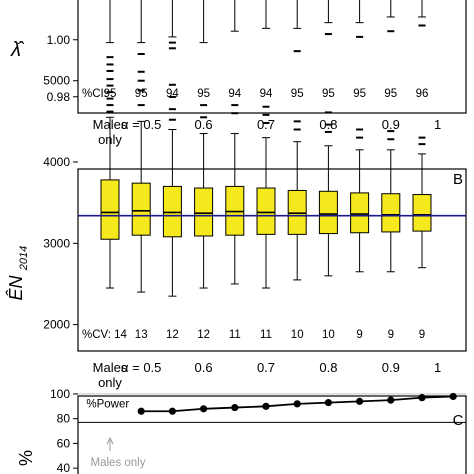 This screenshot has width=474, height=474. What do you see at coordinates (60, 394) in the screenshot?
I see `y-tick-label: 100` at bounding box center [60, 394].